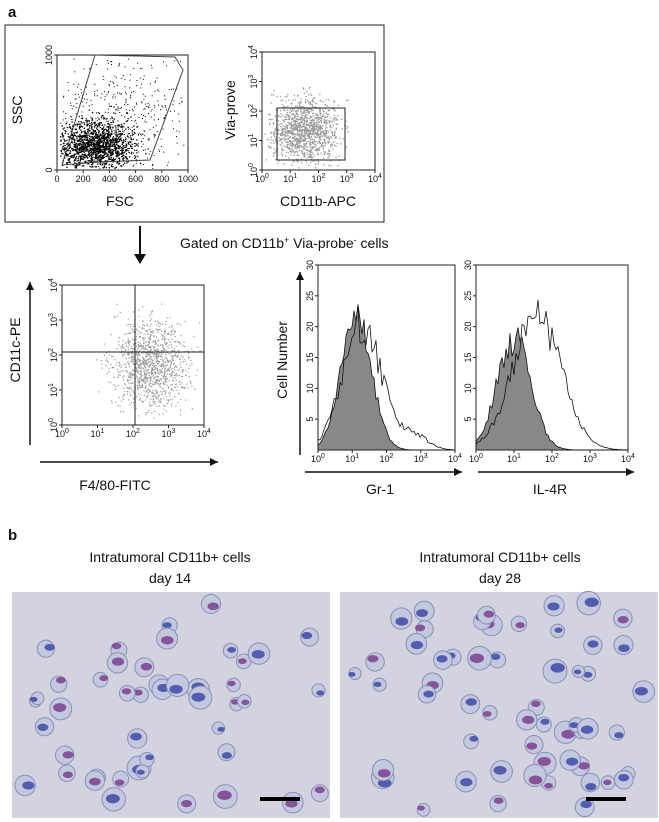 This screenshot has height=822, width=659. I want to click on tick-label: 104, so click(253, 52).